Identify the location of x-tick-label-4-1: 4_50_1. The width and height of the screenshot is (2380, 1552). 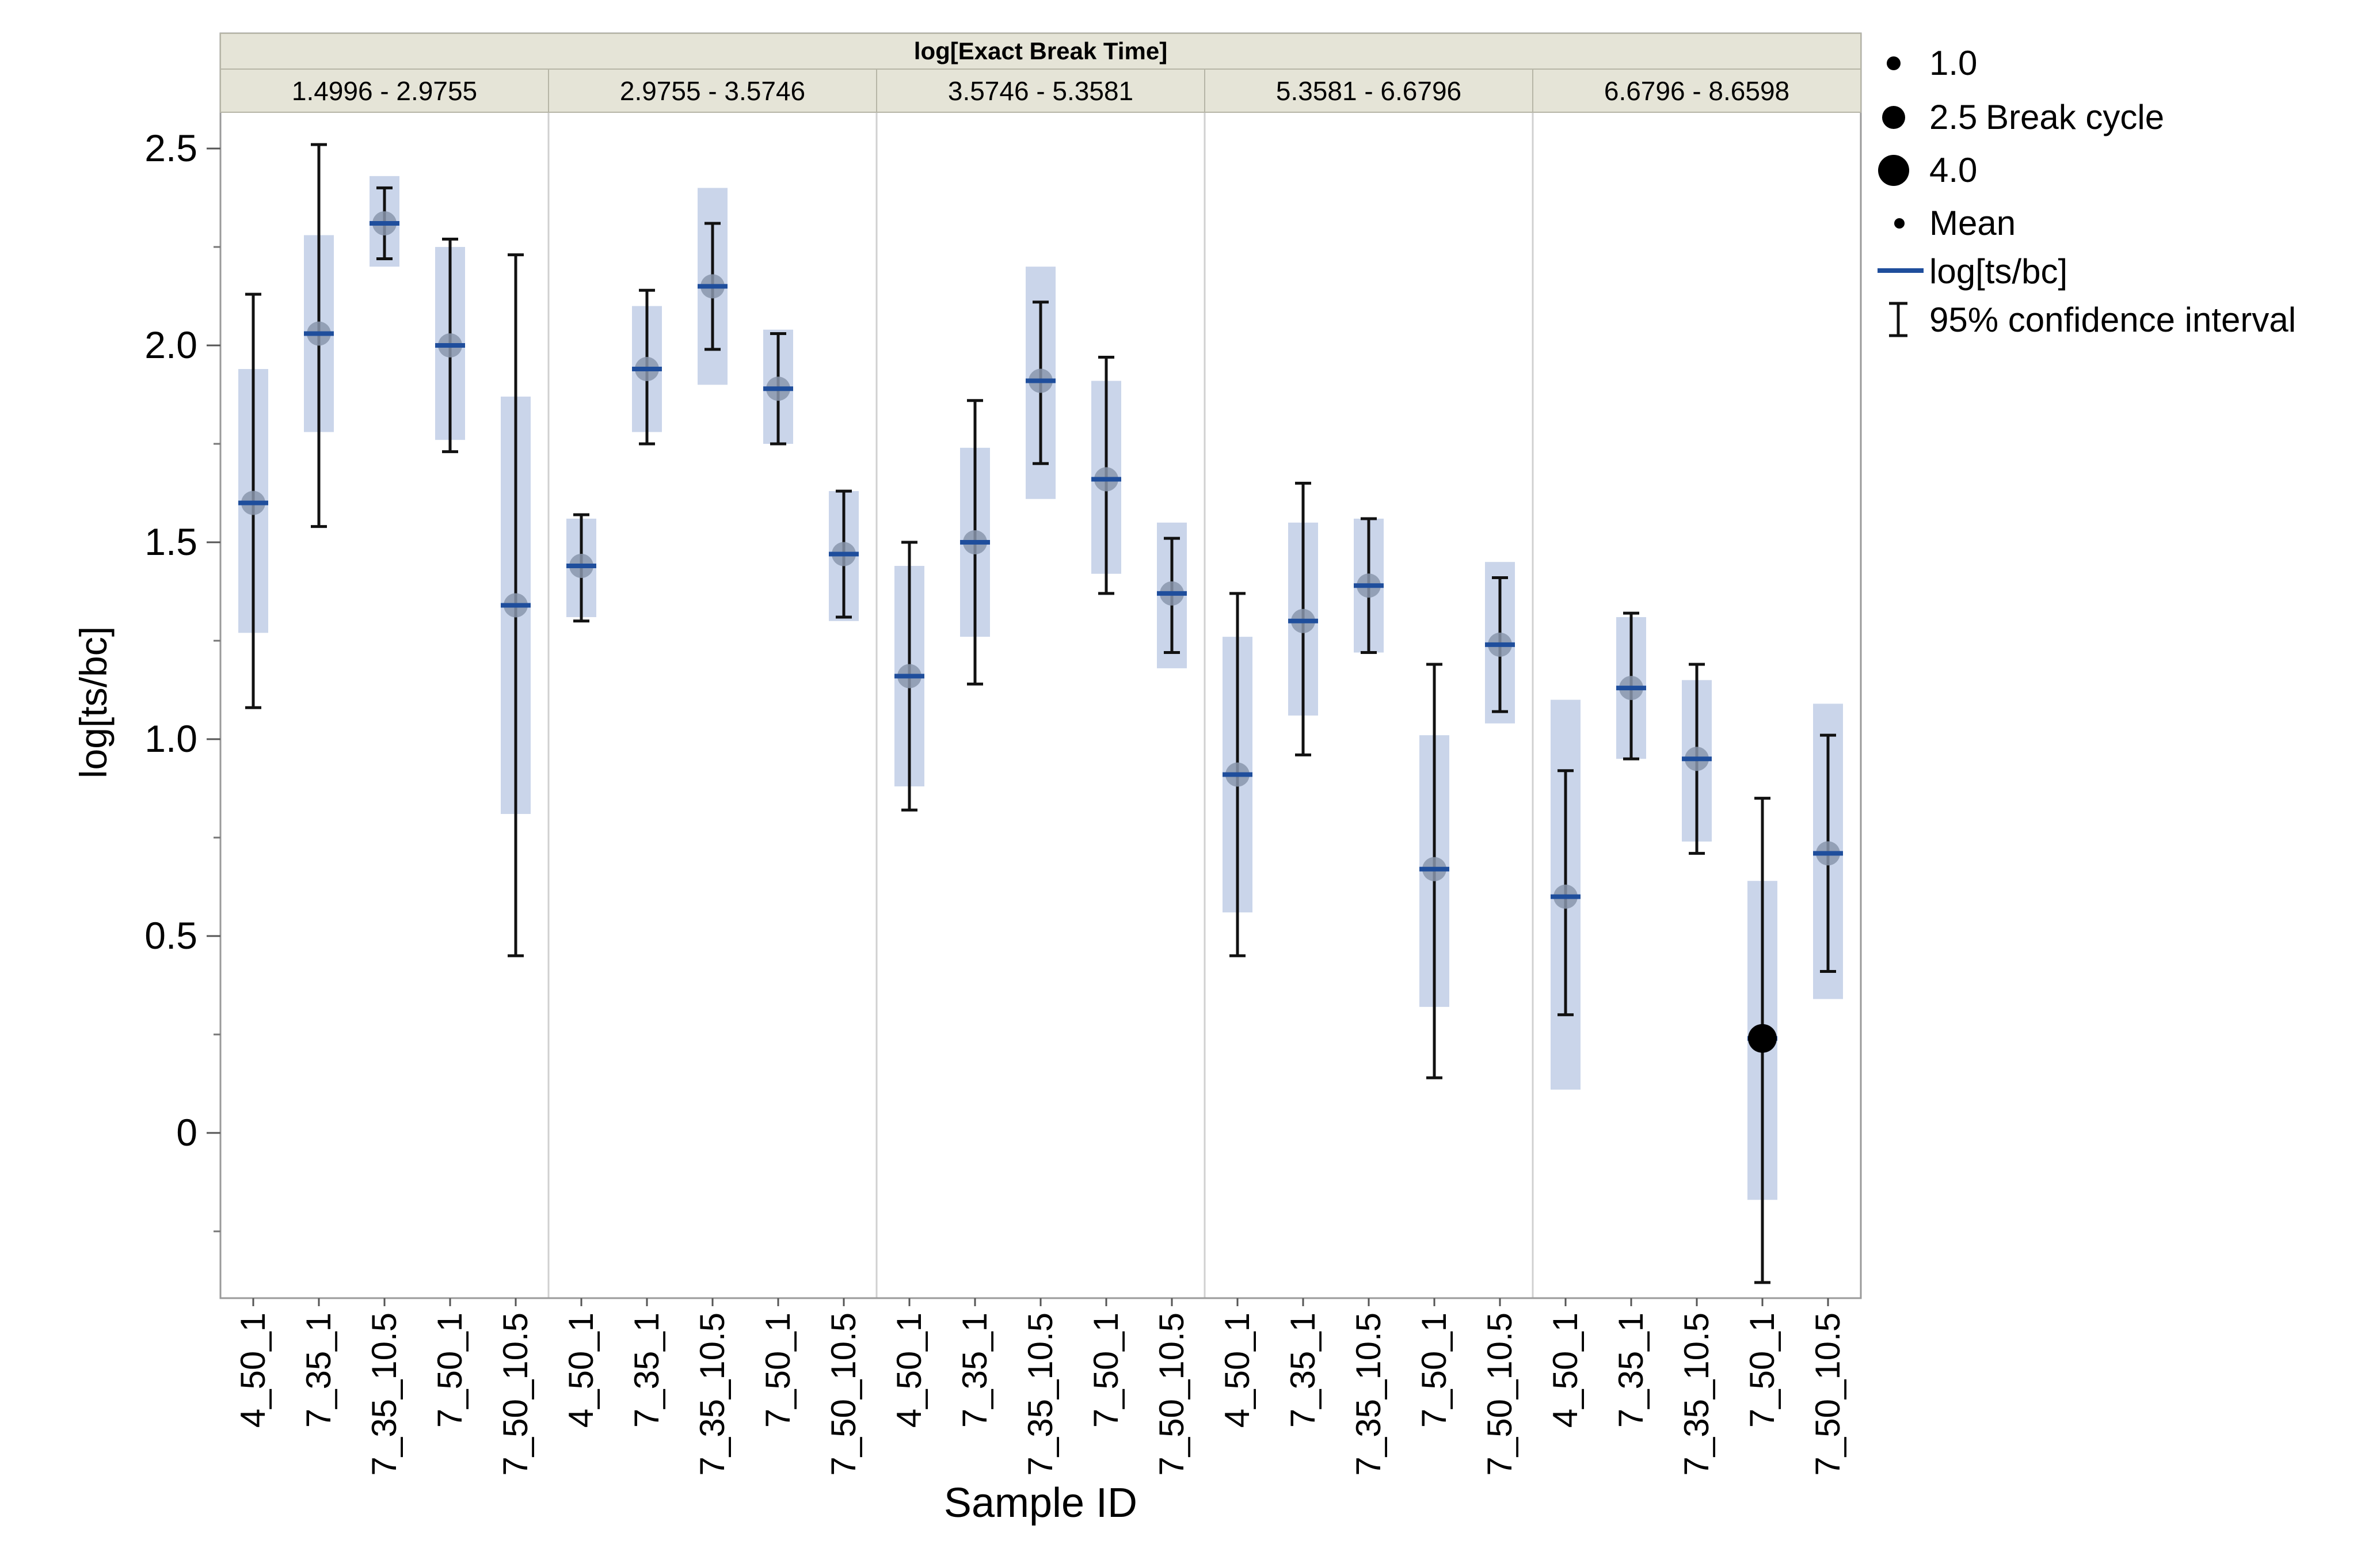
(1237, 1371).